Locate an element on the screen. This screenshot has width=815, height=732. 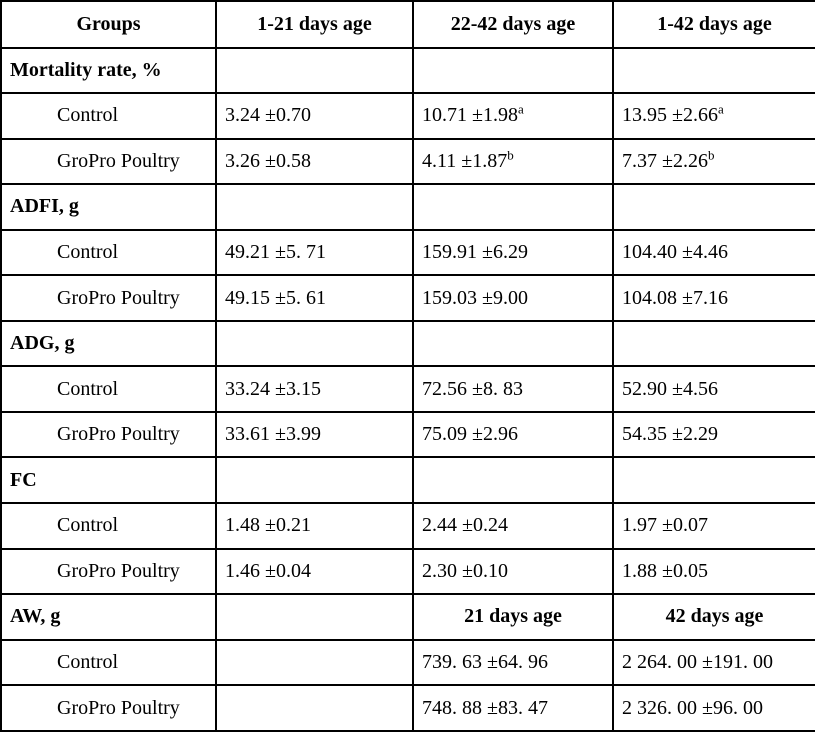
value-cell: 7.37 ±2.26b is located at coordinates (713, 161).